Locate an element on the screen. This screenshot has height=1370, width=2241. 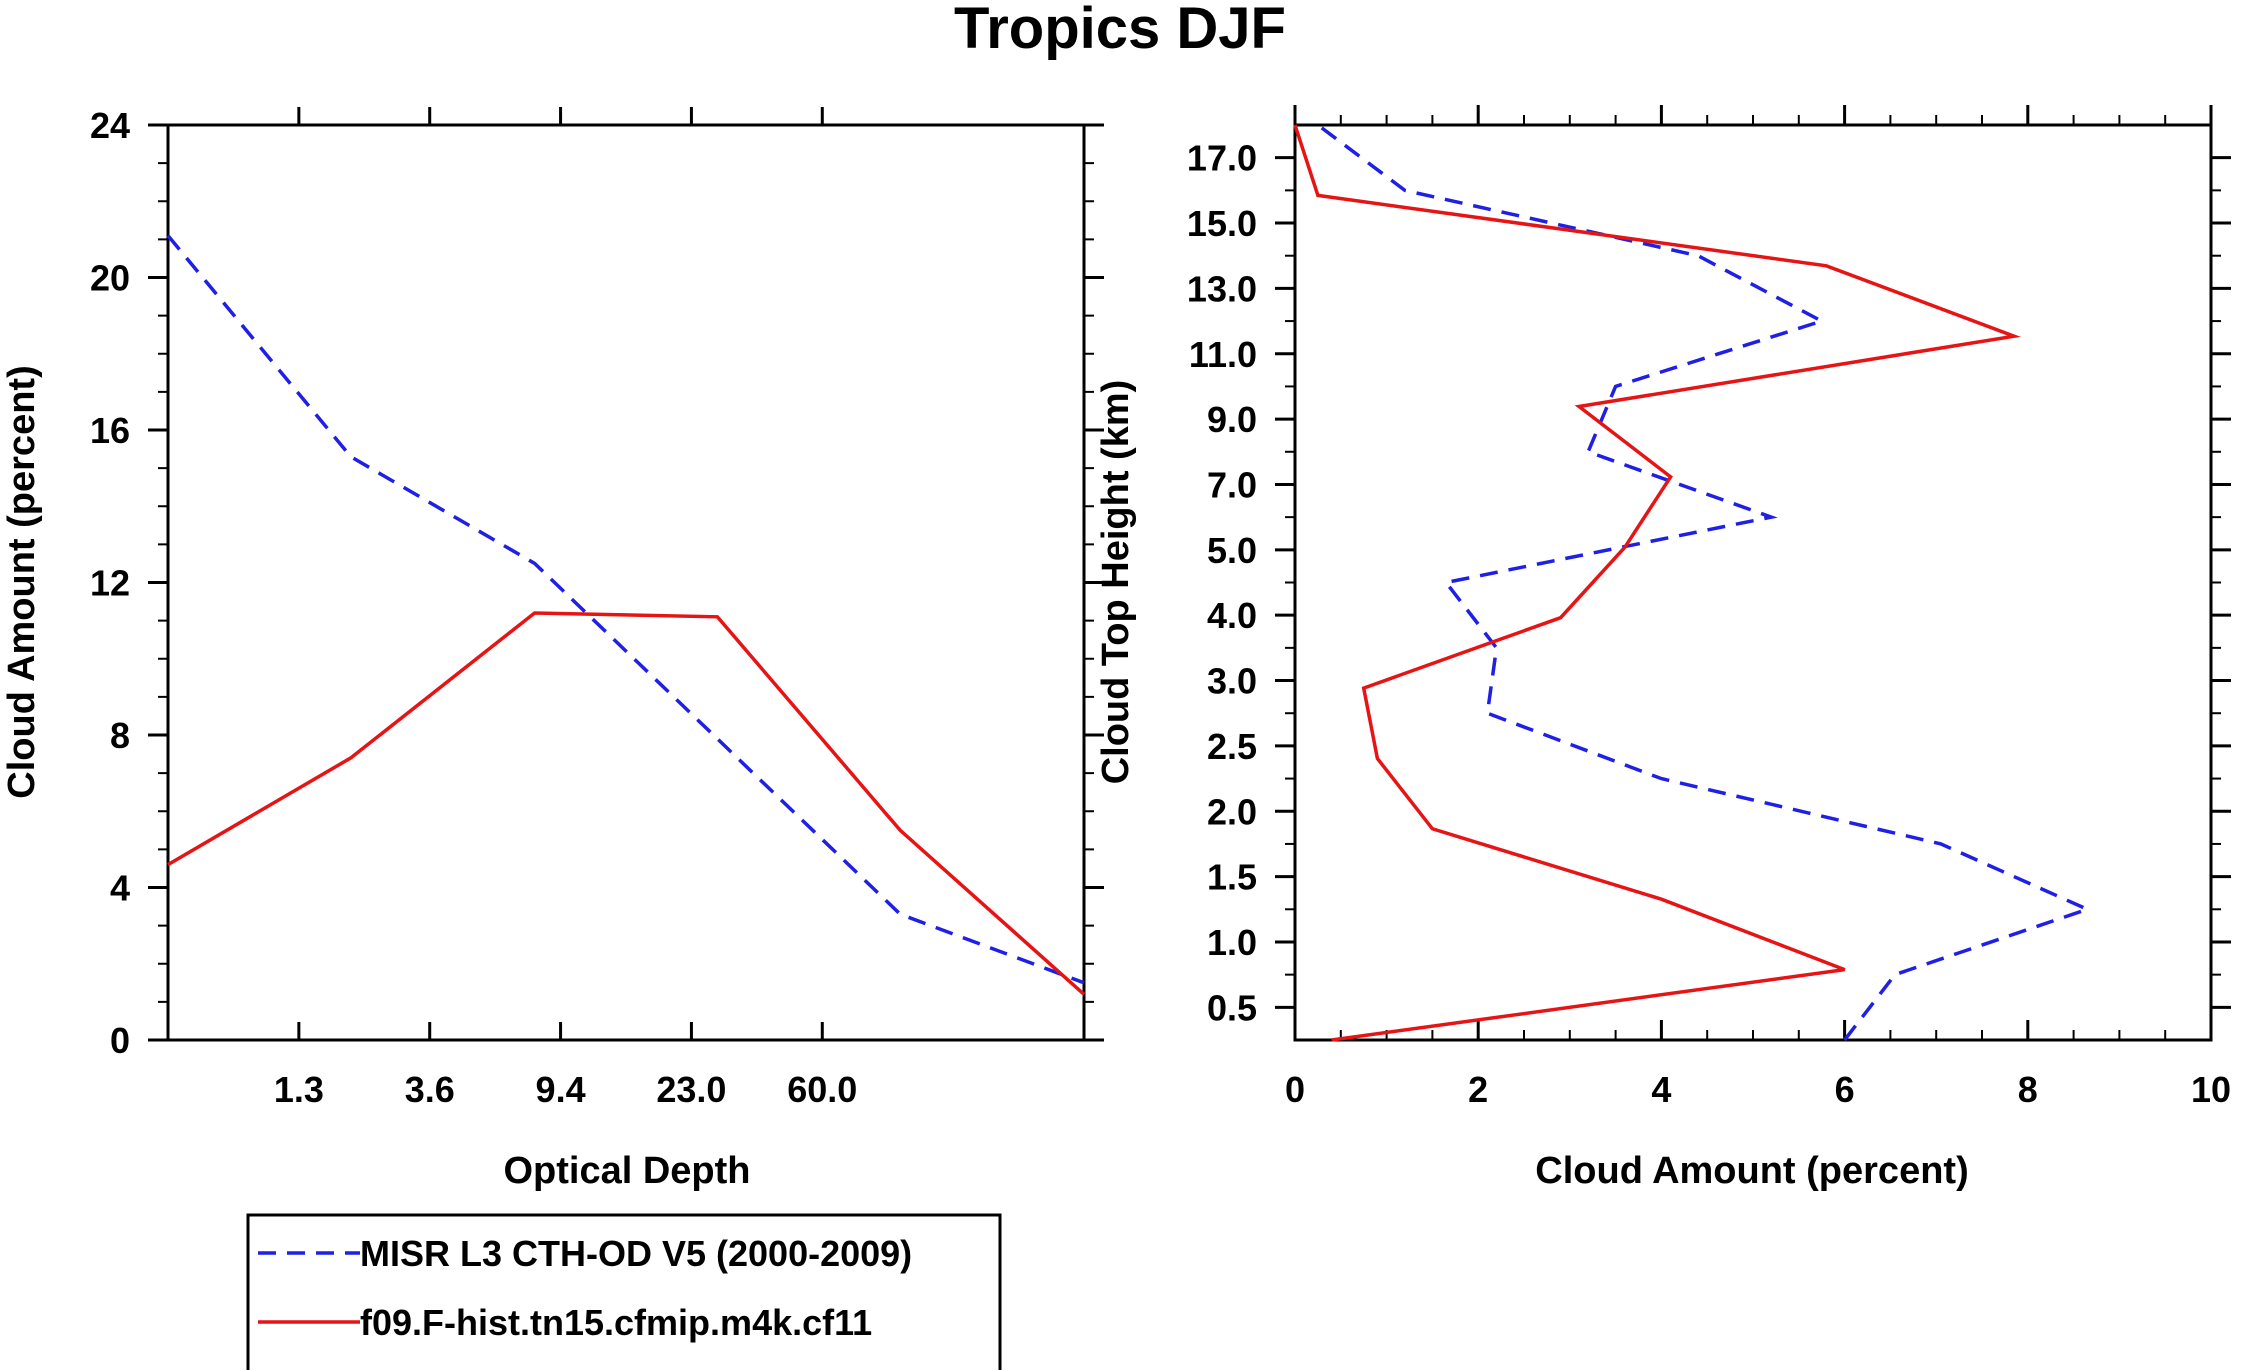
left-y-tick-label: 20 is located at coordinates (110, 278).